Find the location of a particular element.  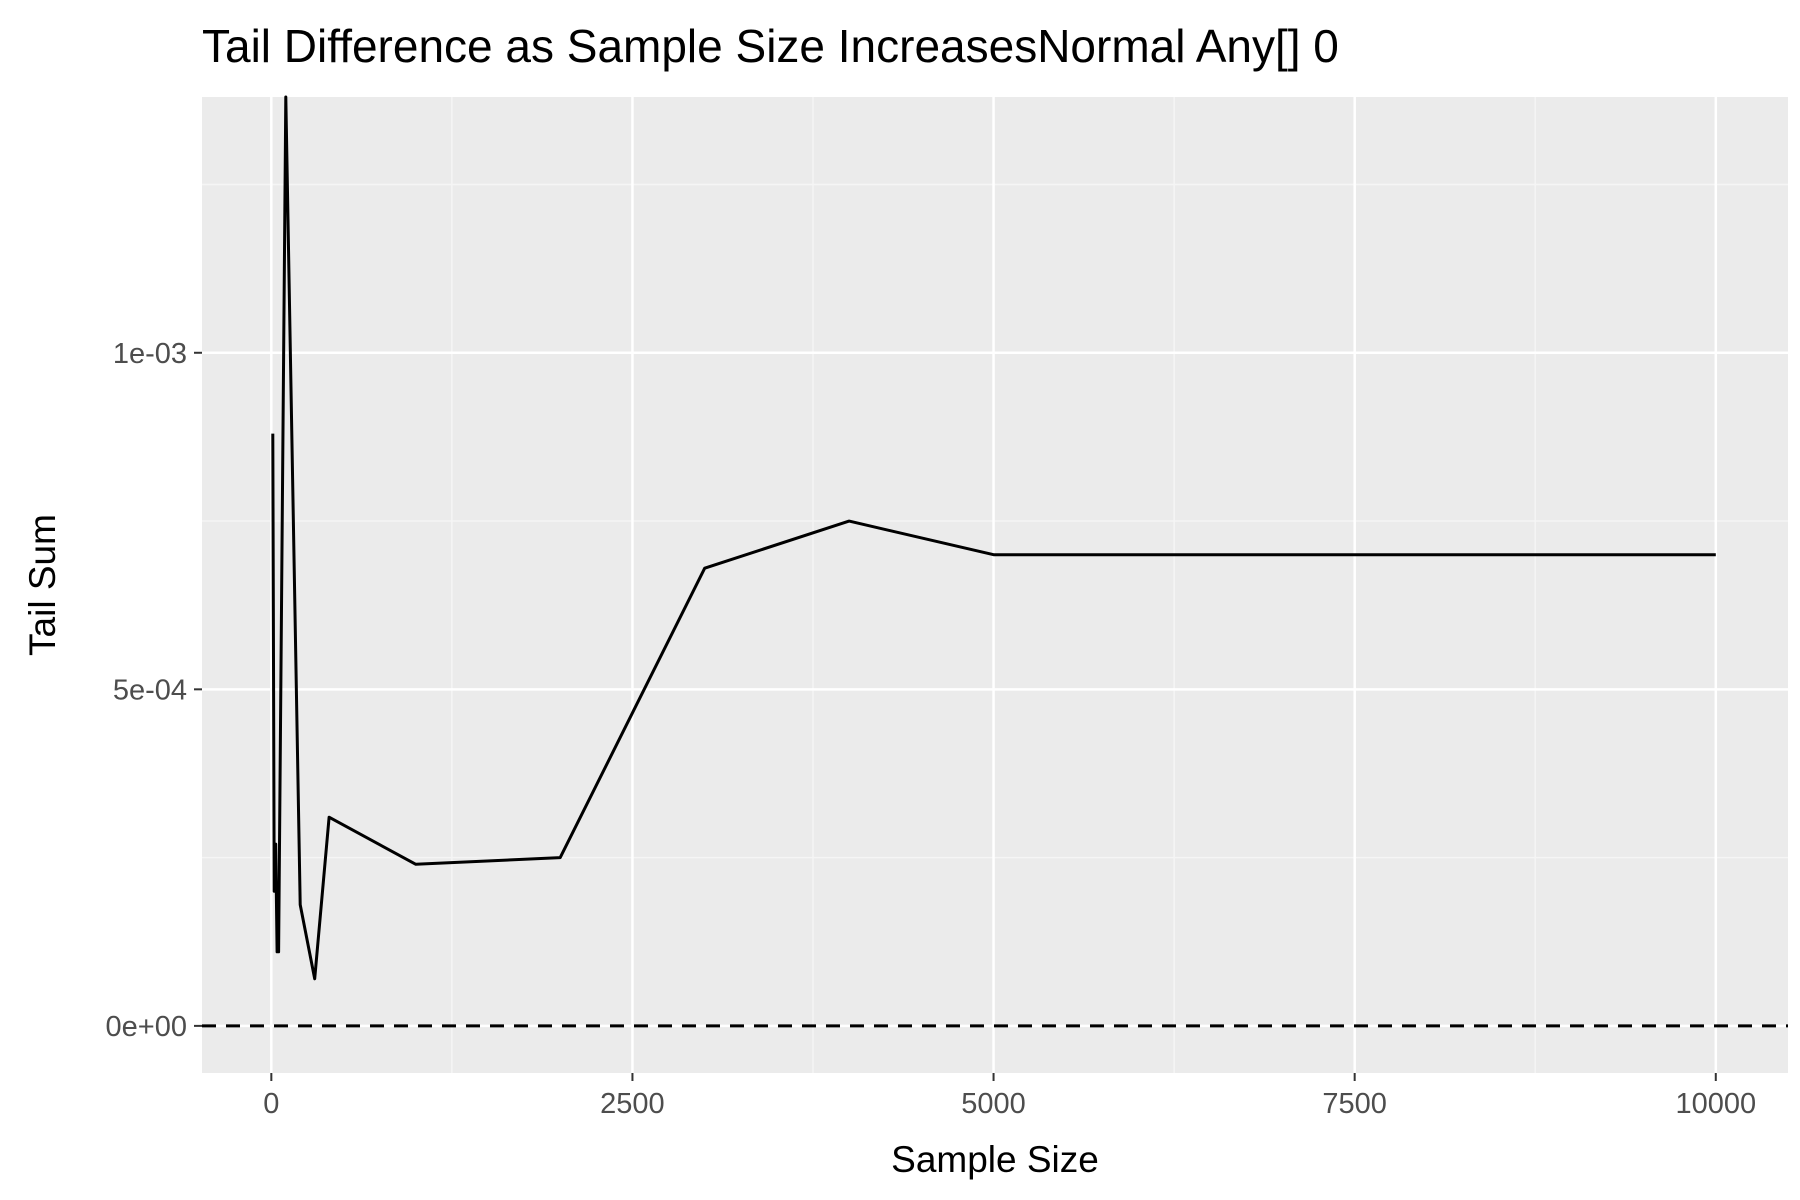

x-axis-title: Sample Size is located at coordinates (995, 1159).